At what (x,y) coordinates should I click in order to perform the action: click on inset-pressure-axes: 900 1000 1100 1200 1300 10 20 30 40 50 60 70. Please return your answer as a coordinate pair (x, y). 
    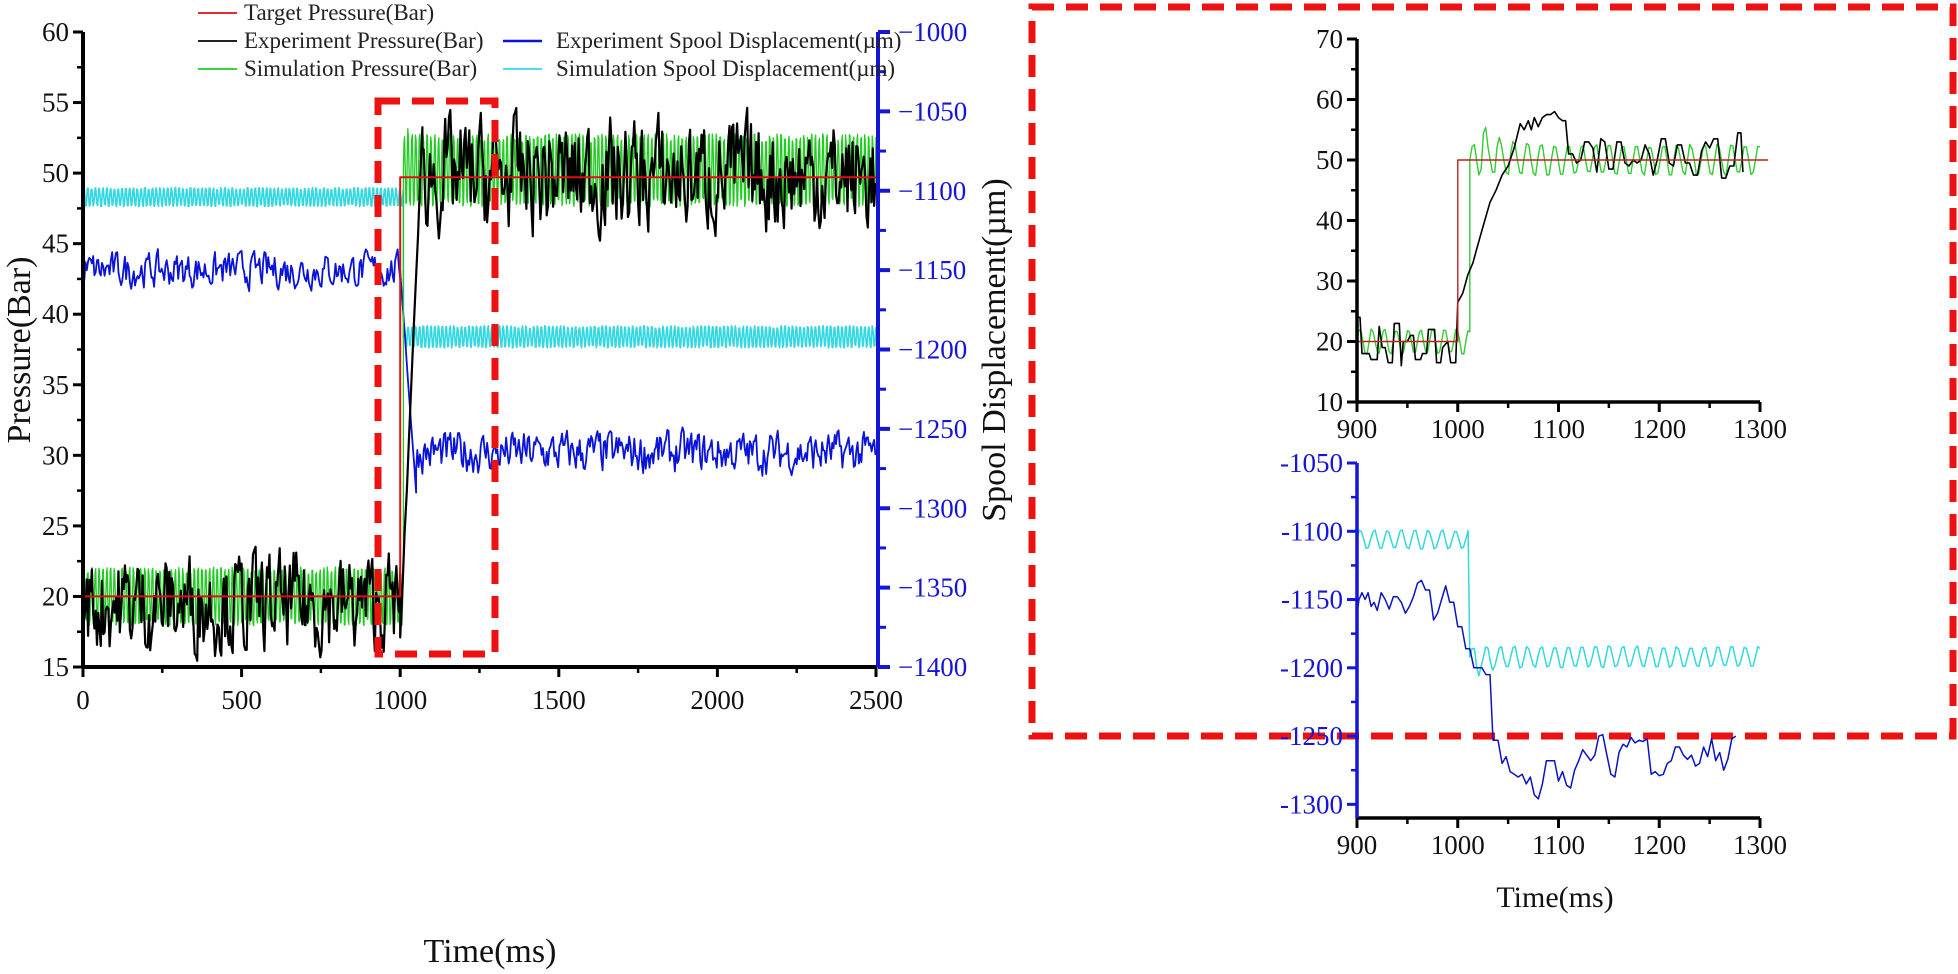
    Looking at the image, I should click on (1551, 234).